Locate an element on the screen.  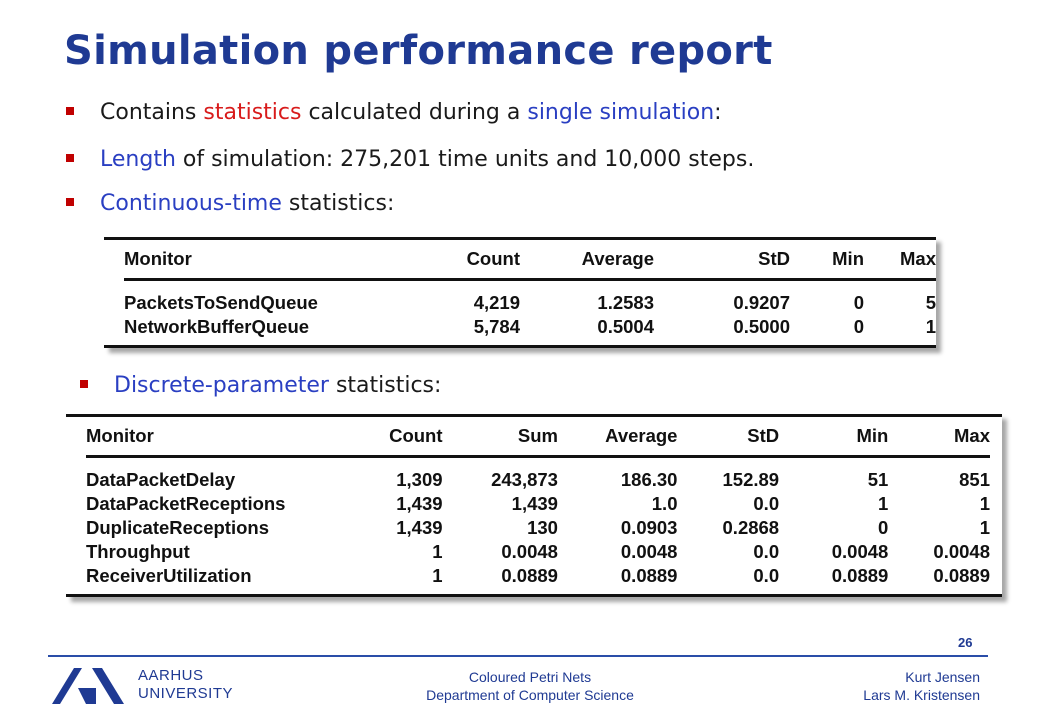
aarhus-university-logo-icon is located at coordinates (88, 686).